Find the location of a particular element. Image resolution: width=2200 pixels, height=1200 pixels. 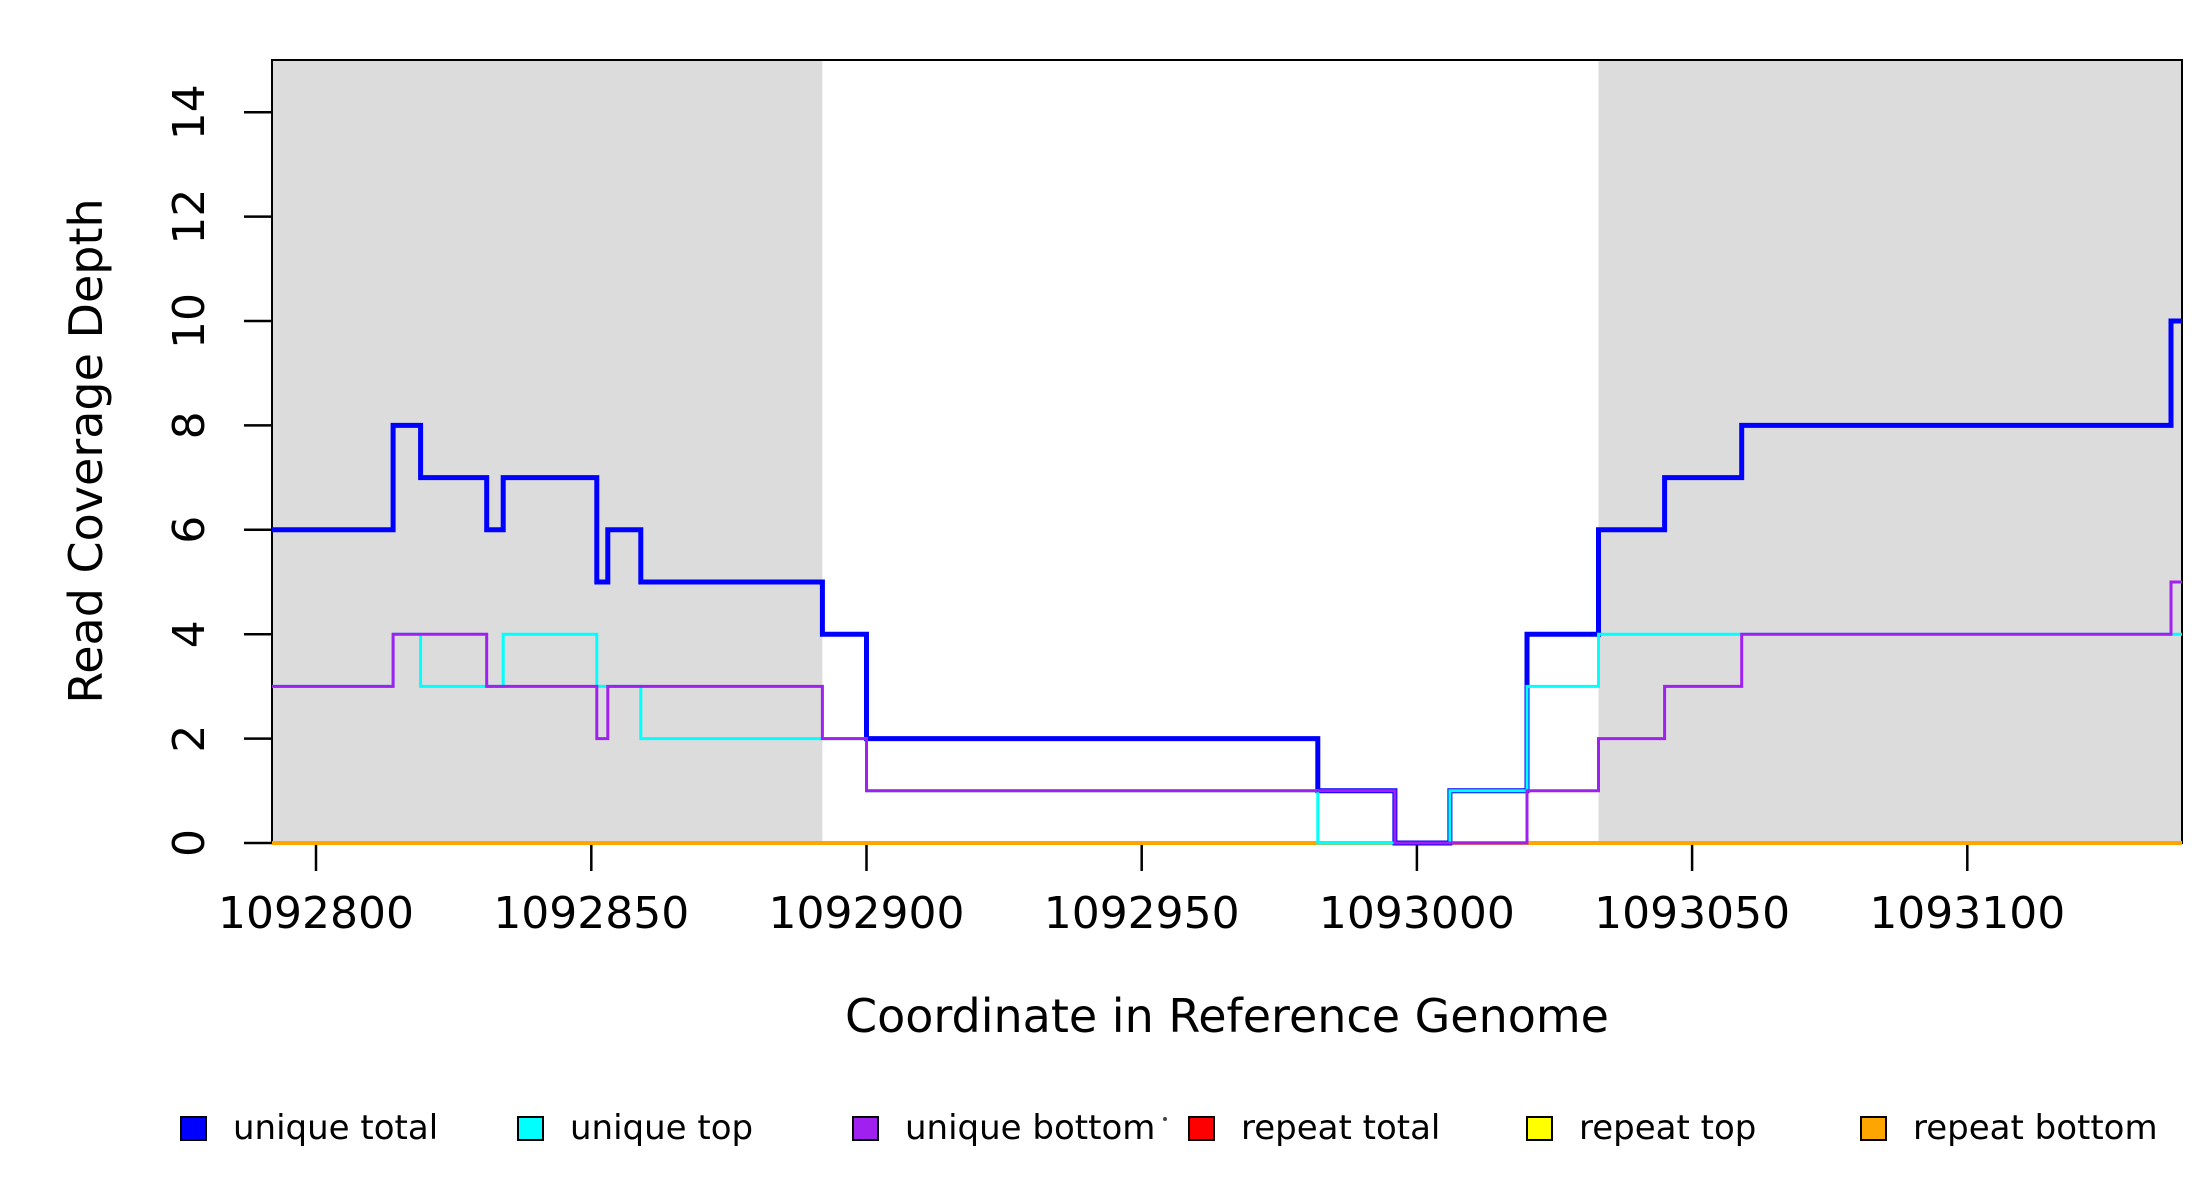

legend-label-unique-bottom: unique bottom is located at coordinates (1030, 1128).